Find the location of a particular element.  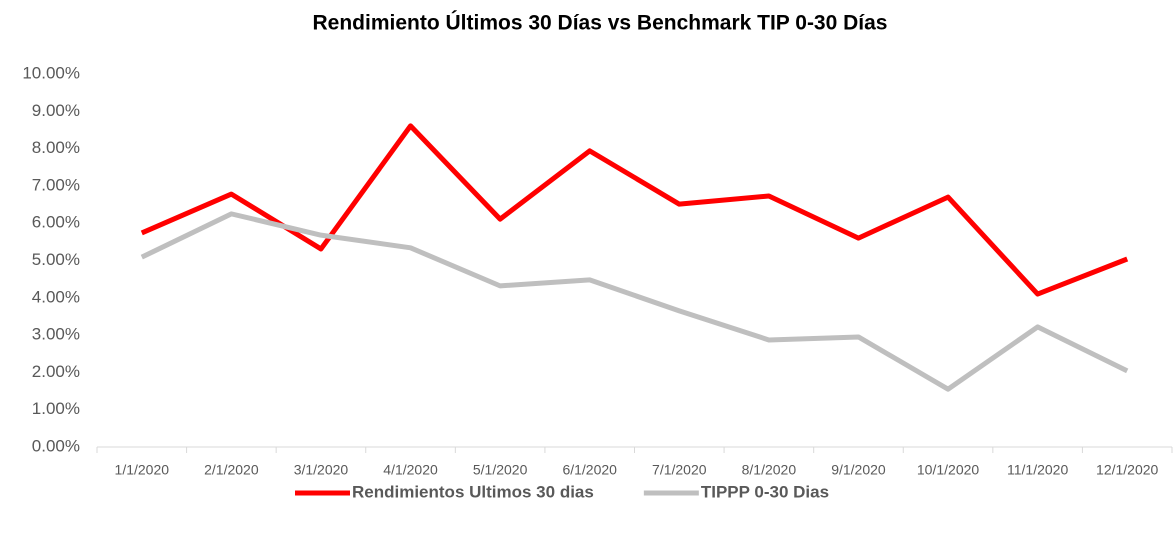

x-tick-label: 11/1/2020 is located at coordinates (1037, 470).